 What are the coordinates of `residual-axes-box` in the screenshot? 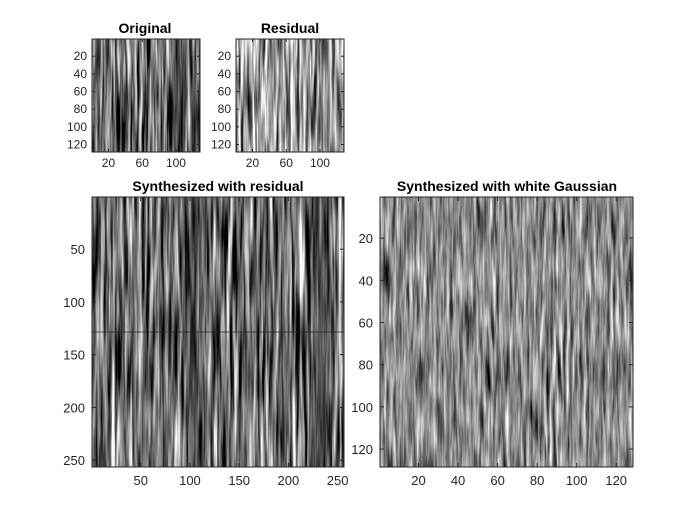 It's located at (290, 95).